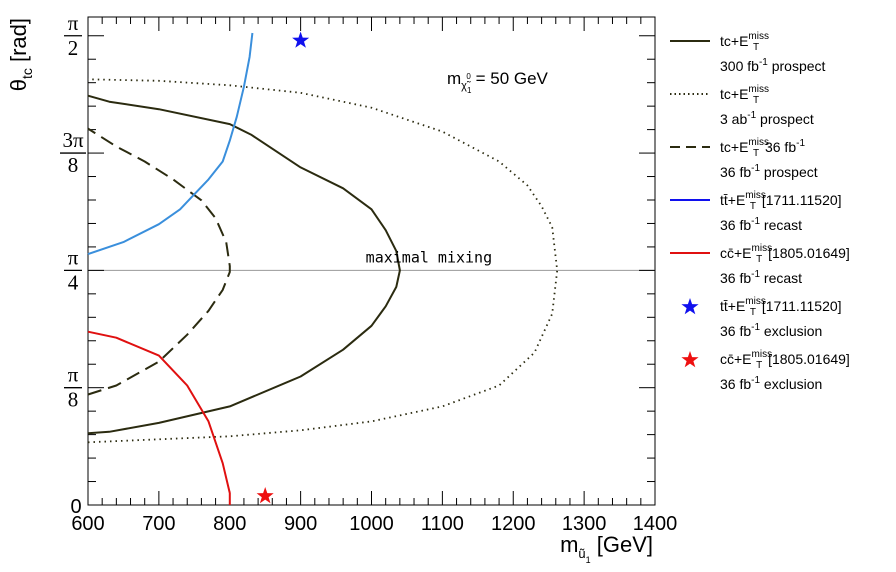 The image size is (896, 572). What do you see at coordinates (429, 257) in the screenshot?
I see `maximal-mixing-label: maximal mixing` at bounding box center [429, 257].